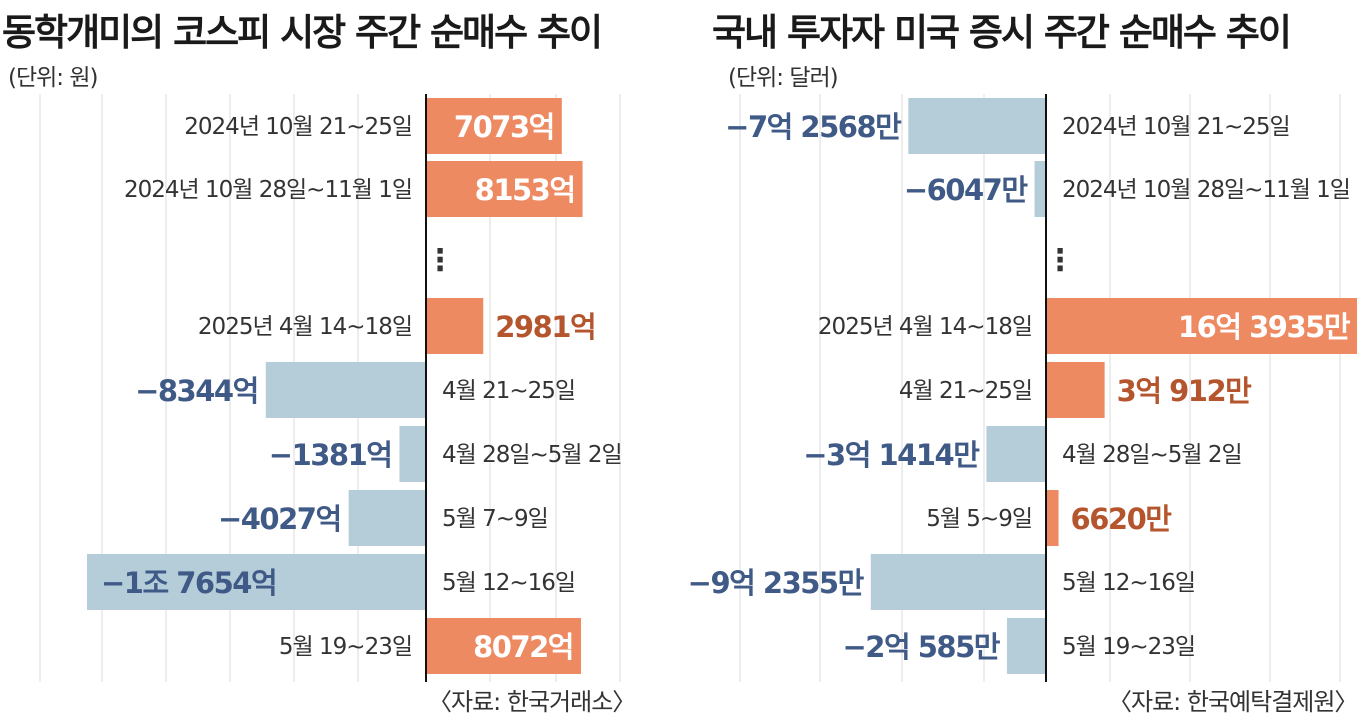  What do you see at coordinates (1128, 647) in the screenshot?
I see `right-category-label-8: 5월 19~23일` at bounding box center [1128, 647].